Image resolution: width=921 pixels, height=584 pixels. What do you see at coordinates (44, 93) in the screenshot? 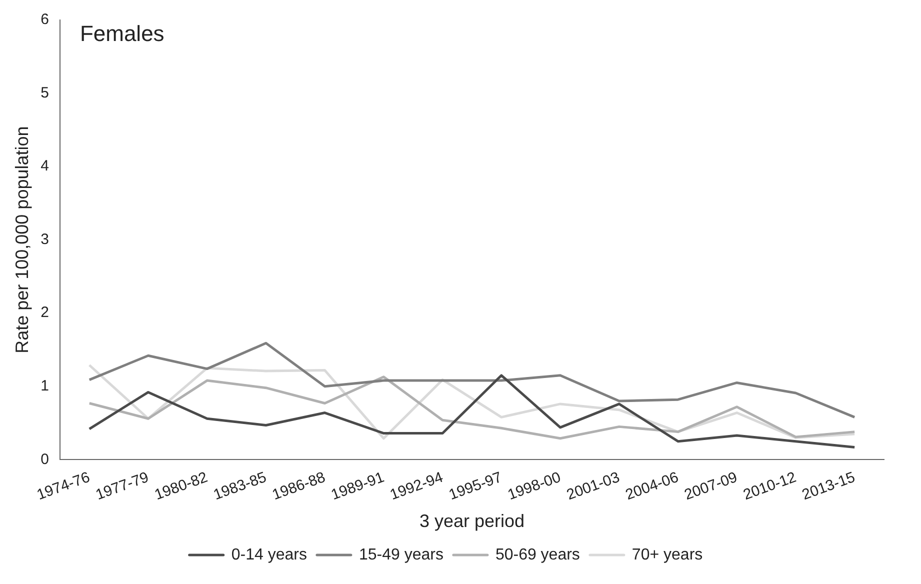
I see `y-tick-label: 5` at bounding box center [44, 93].